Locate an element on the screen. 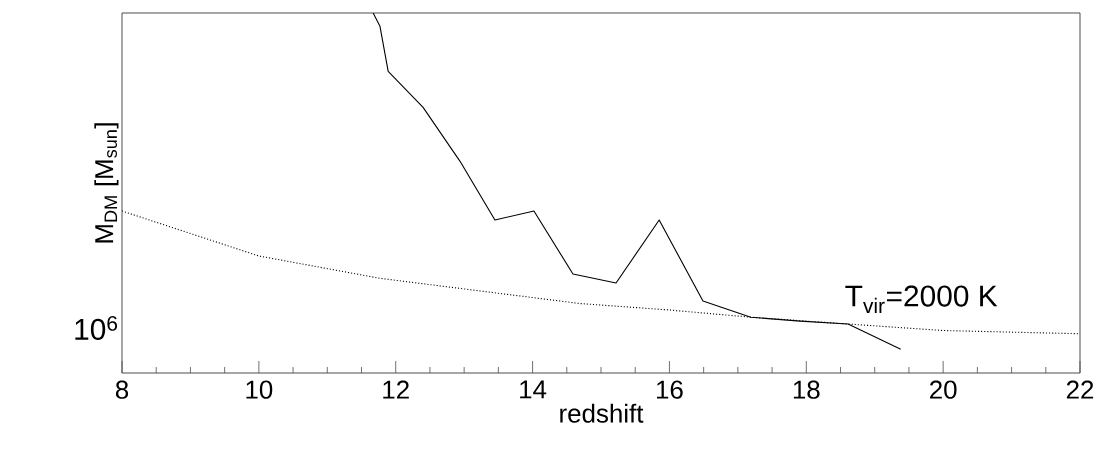  series-label: T$_{vir}$=2000 K is located at coordinates (921, 299).